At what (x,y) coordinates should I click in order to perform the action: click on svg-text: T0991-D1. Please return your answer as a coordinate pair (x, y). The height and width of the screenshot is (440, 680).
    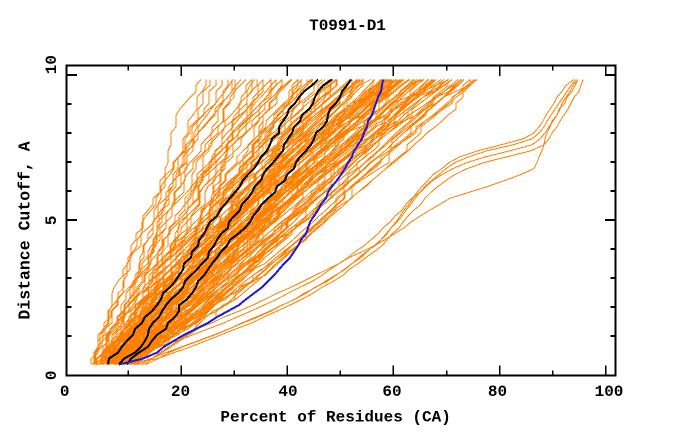
    Looking at the image, I should click on (347, 26).